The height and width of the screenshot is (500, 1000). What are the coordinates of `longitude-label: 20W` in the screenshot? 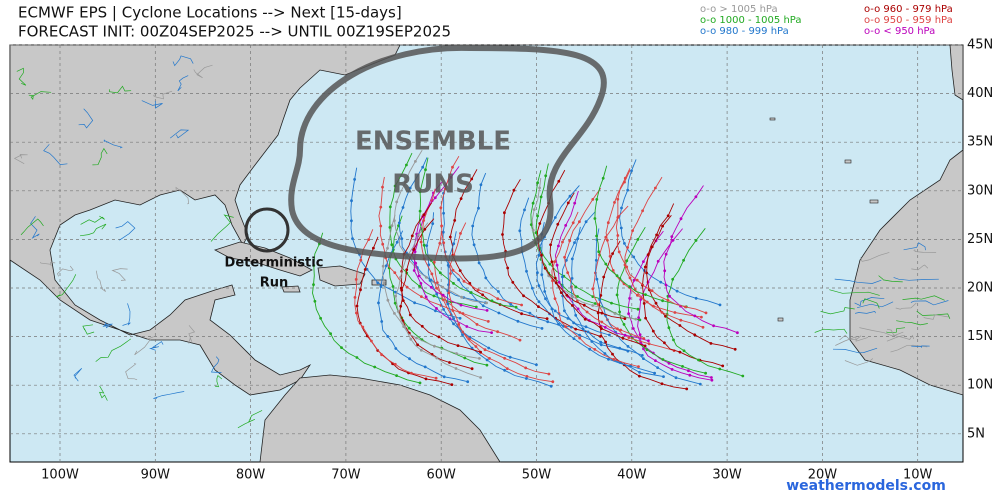 It's located at (823, 475).